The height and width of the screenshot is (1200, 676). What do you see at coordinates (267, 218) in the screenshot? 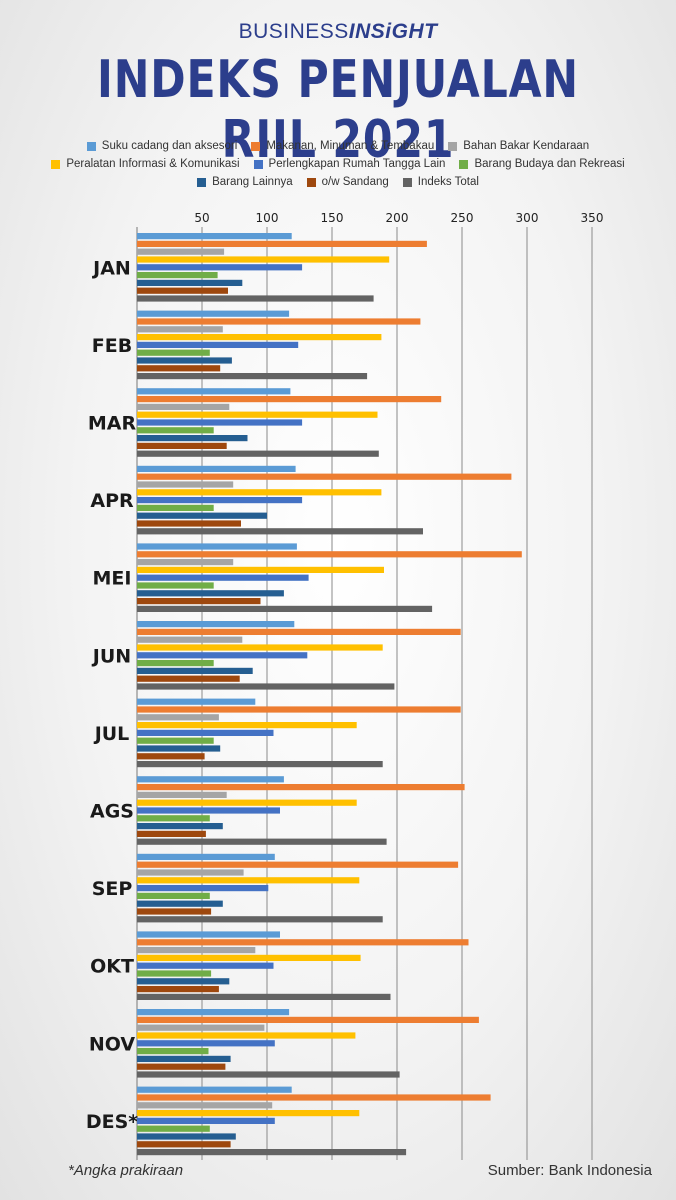
I see `x-tick-label: 100` at bounding box center [267, 218].